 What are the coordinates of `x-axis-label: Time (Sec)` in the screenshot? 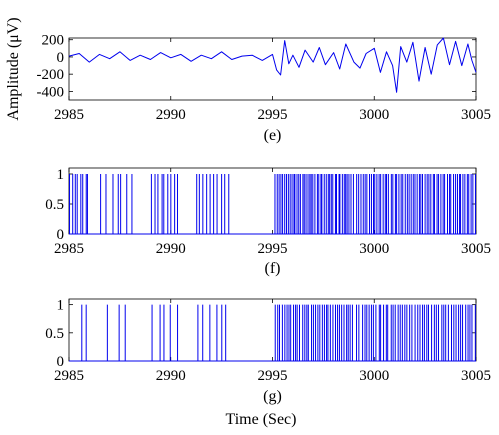 It's located at (261, 419).